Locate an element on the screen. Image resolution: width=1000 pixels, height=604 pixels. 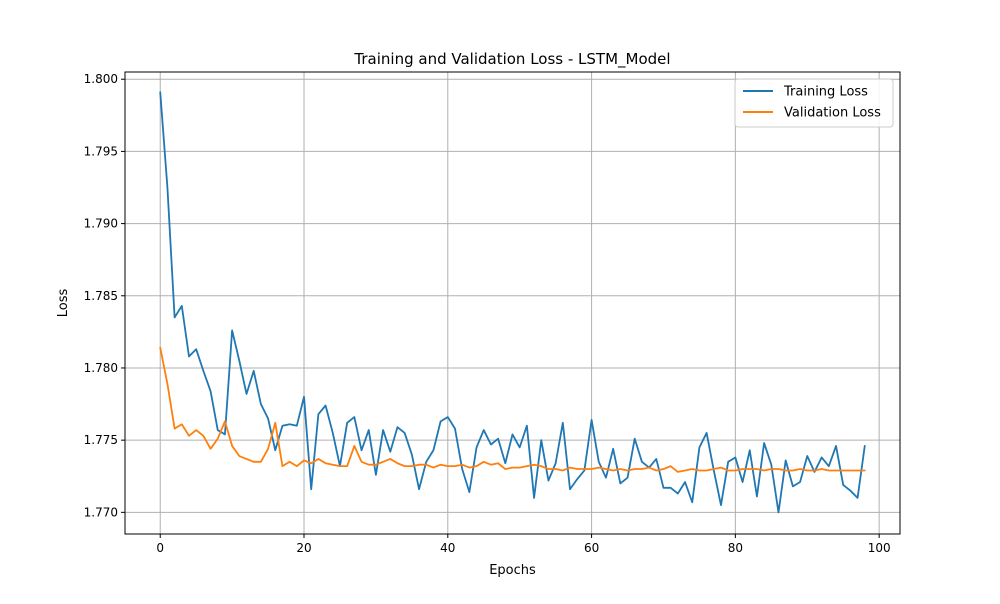
legend-box is located at coordinates (814, 103).